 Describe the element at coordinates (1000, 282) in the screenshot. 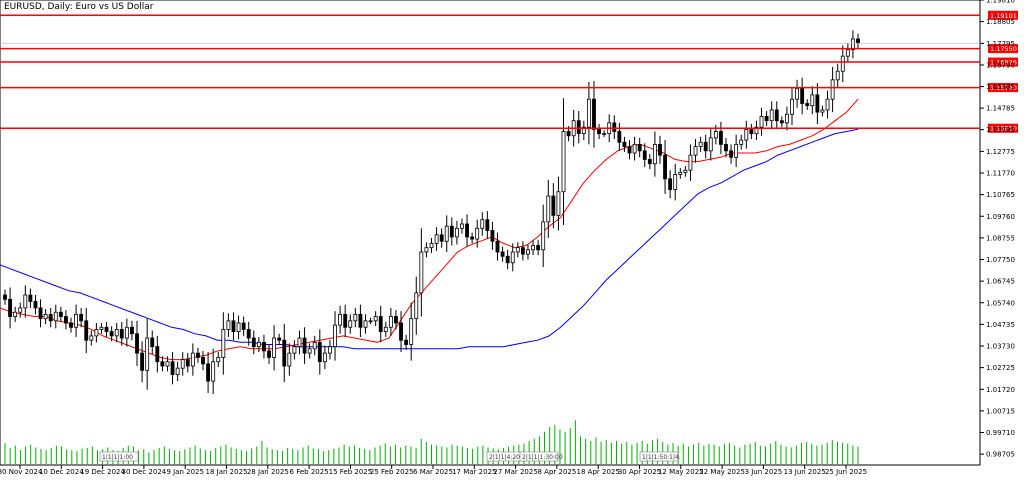

I see `y-tick-label: 1.06745` at that location.